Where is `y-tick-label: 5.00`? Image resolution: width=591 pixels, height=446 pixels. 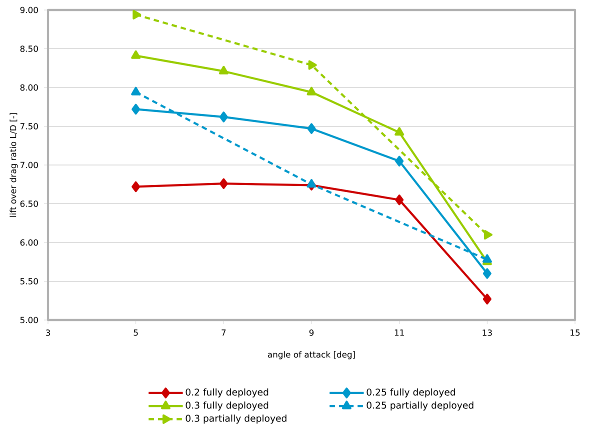 y-tick-label: 5.00 is located at coordinates (29, 320).